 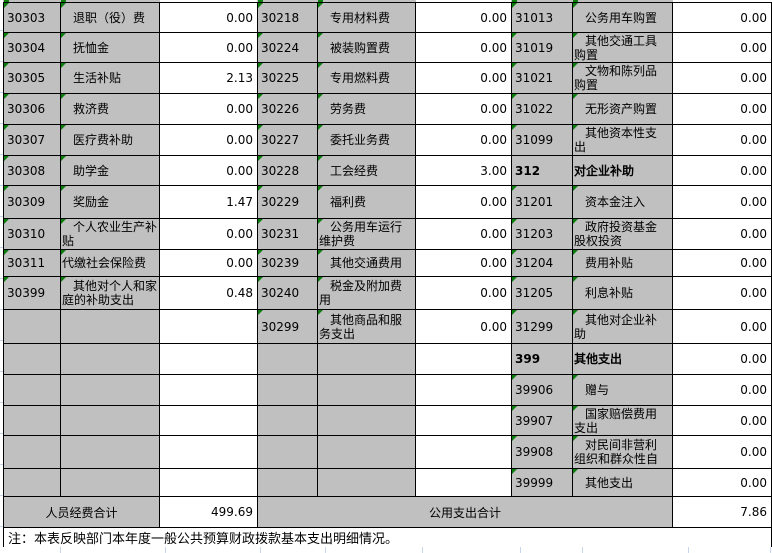 I want to click on name-cell: 个人农业生产补 贴, so click(x=110, y=234).